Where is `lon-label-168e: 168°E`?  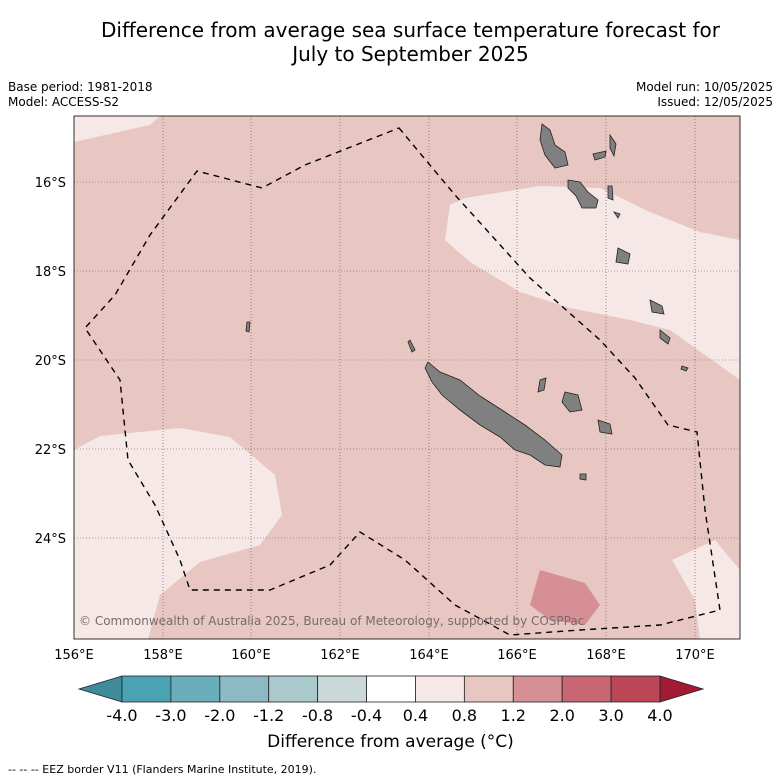 lon-label-168e: 168°E is located at coordinates (606, 655).